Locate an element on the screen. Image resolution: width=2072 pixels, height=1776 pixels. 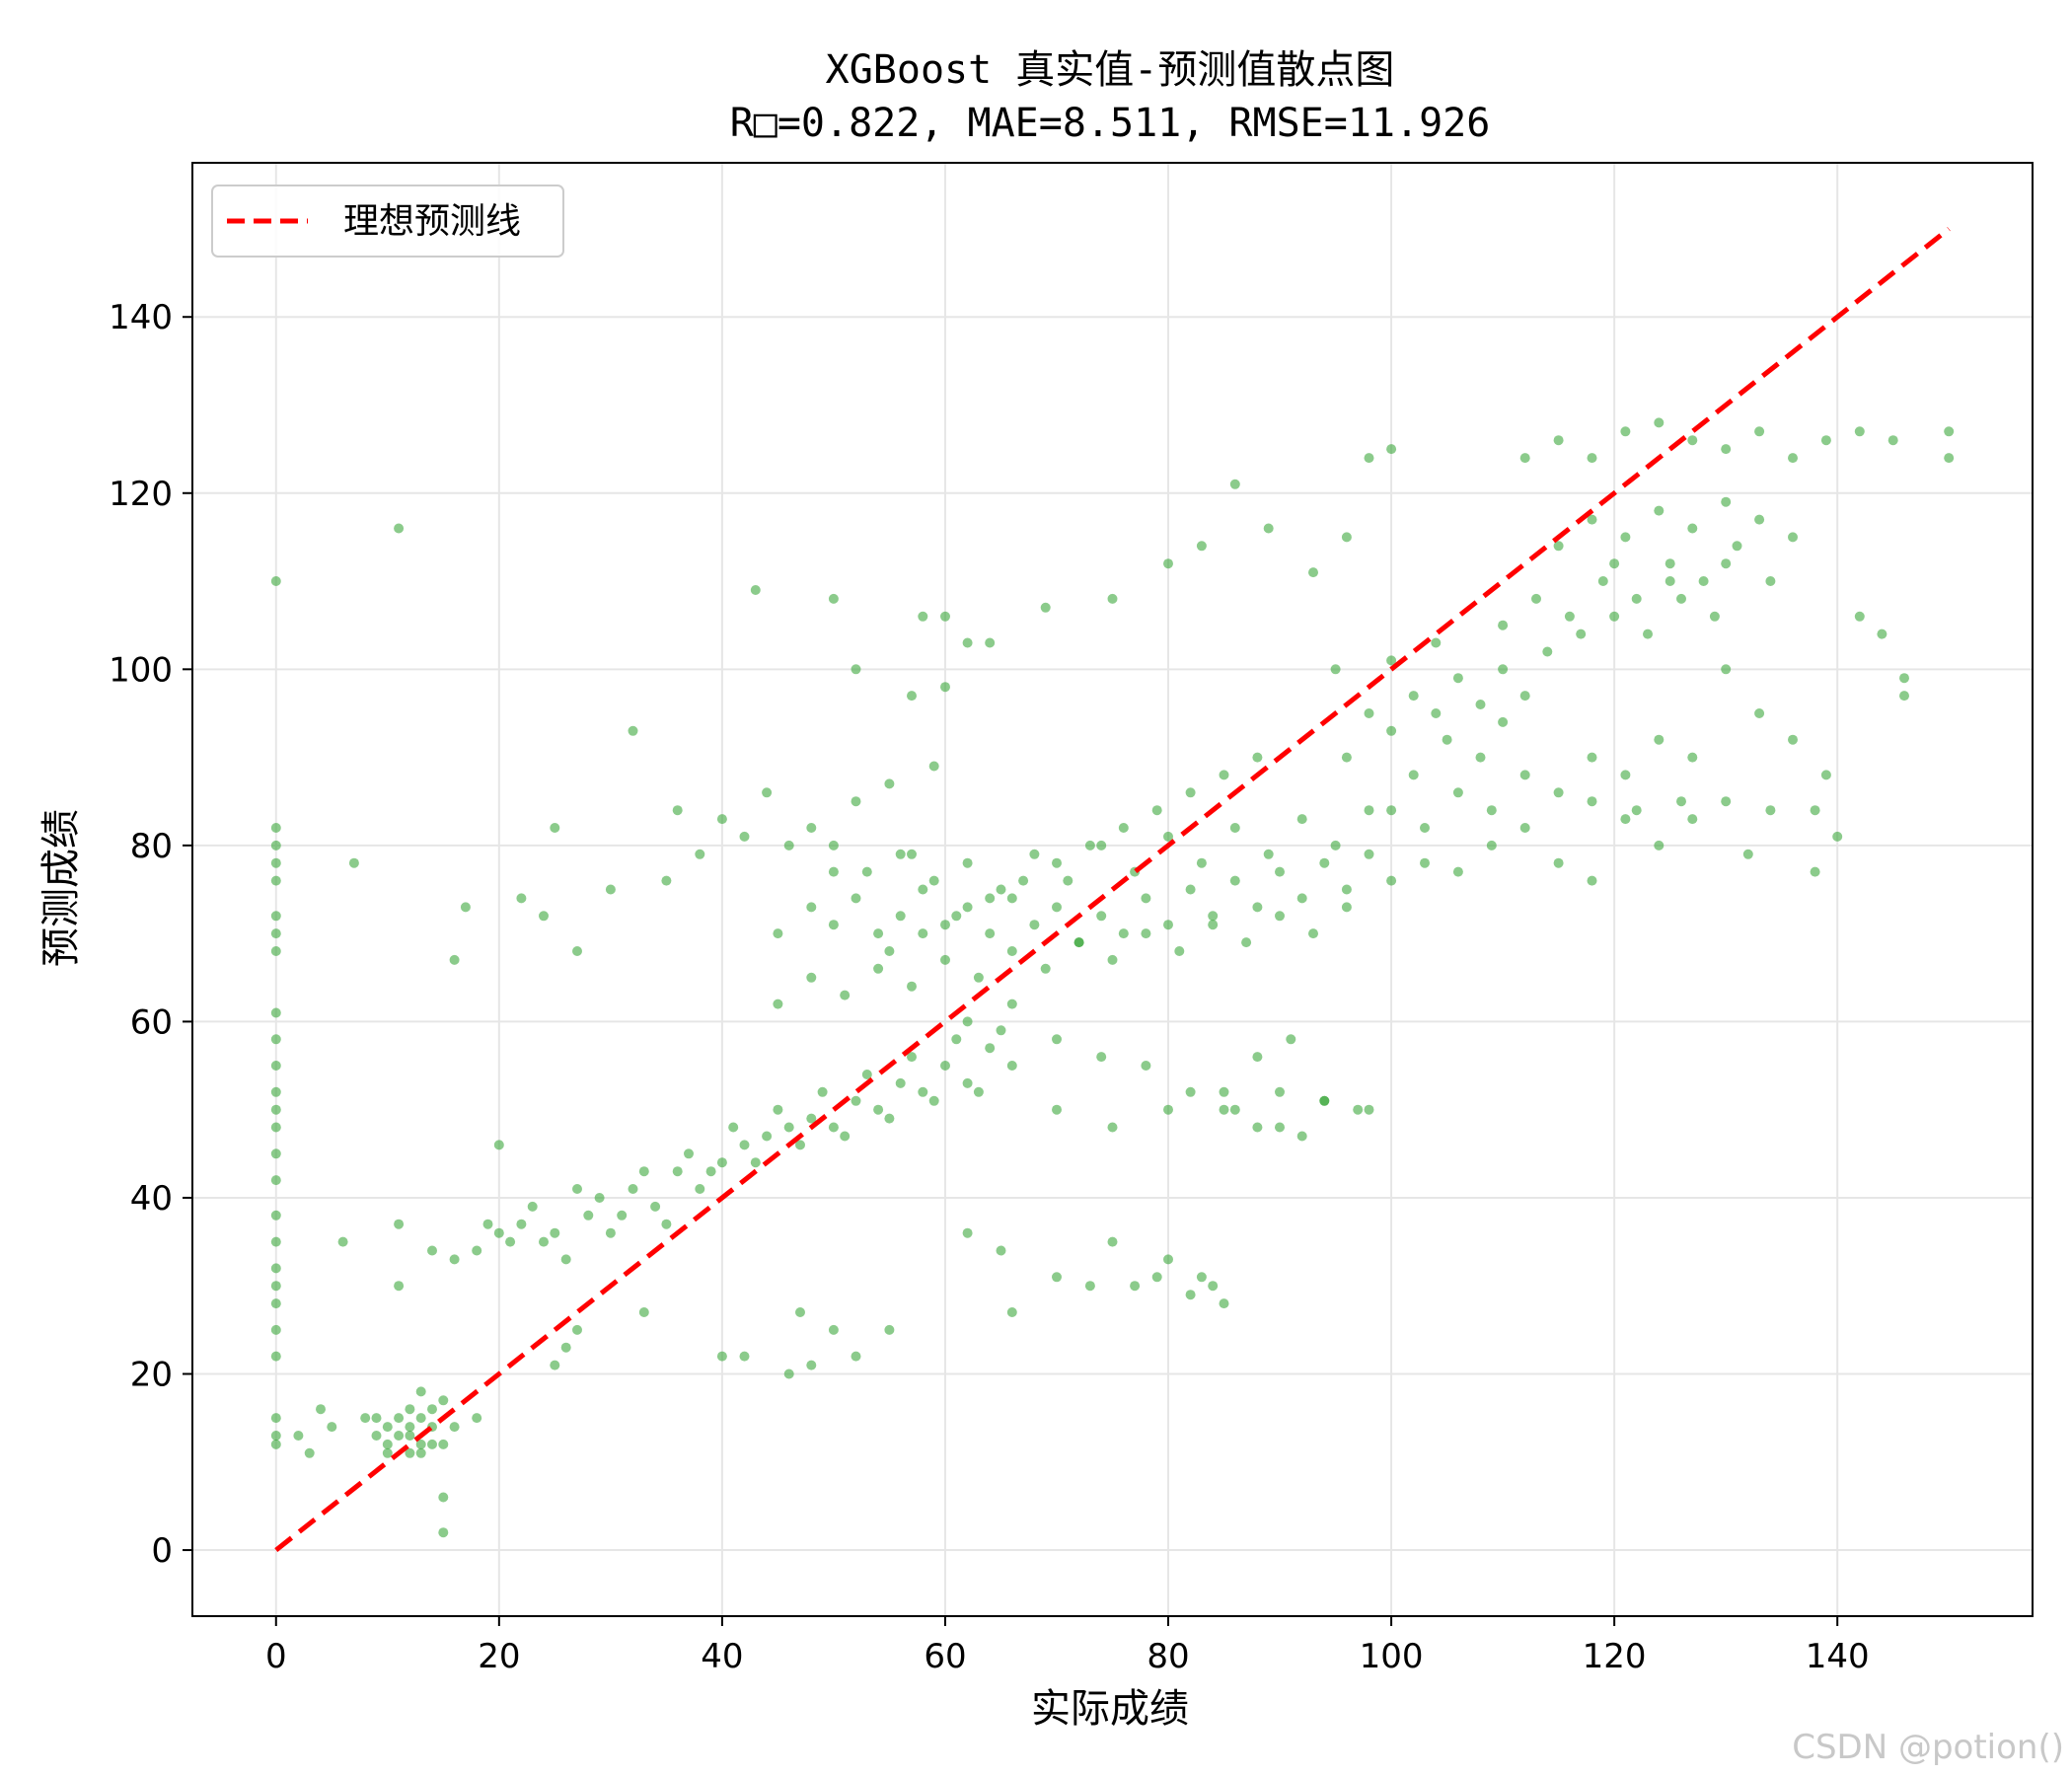
x-tick-label: 20 is located at coordinates (499, 1657).